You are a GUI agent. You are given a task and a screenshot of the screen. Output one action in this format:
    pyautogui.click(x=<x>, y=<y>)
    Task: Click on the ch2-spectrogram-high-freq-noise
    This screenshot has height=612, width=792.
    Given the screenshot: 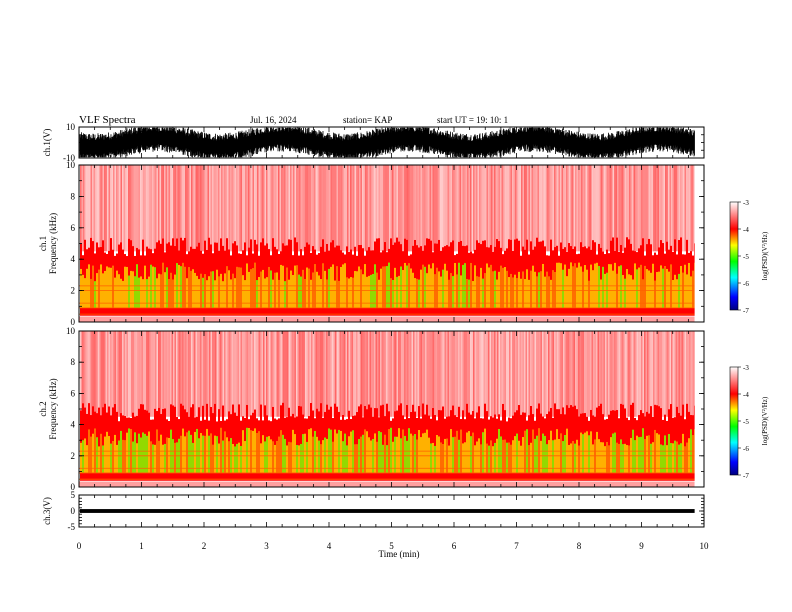 What is the action you would take?
    pyautogui.click(x=387, y=374)
    